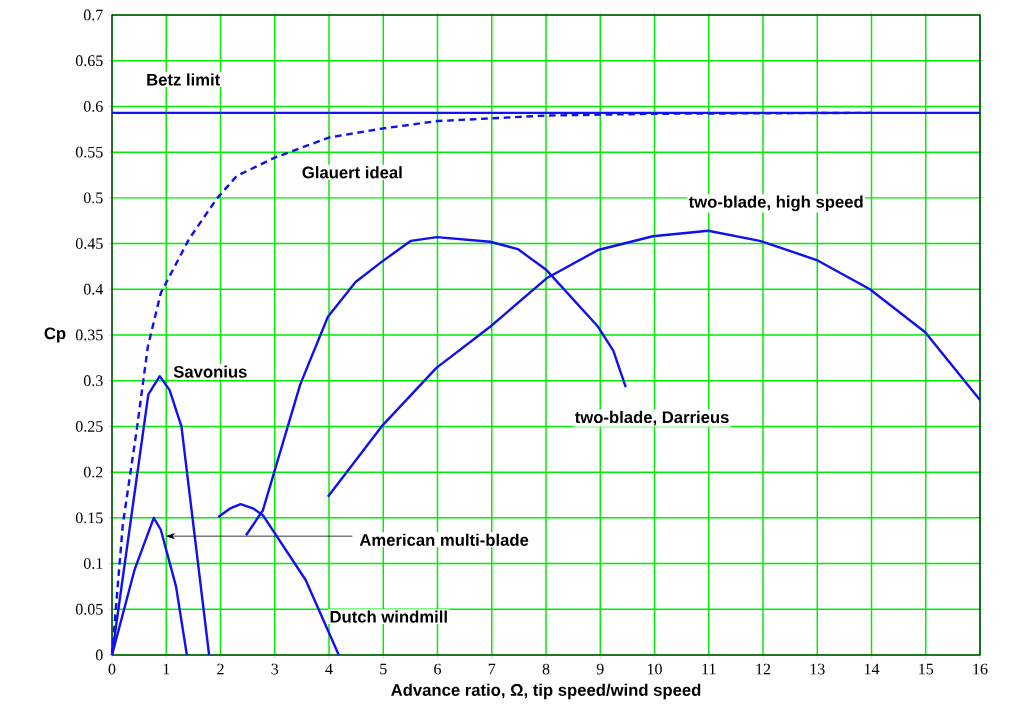  Describe the element at coordinates (112, 669) in the screenshot. I see `x-tick-label: 0` at that location.